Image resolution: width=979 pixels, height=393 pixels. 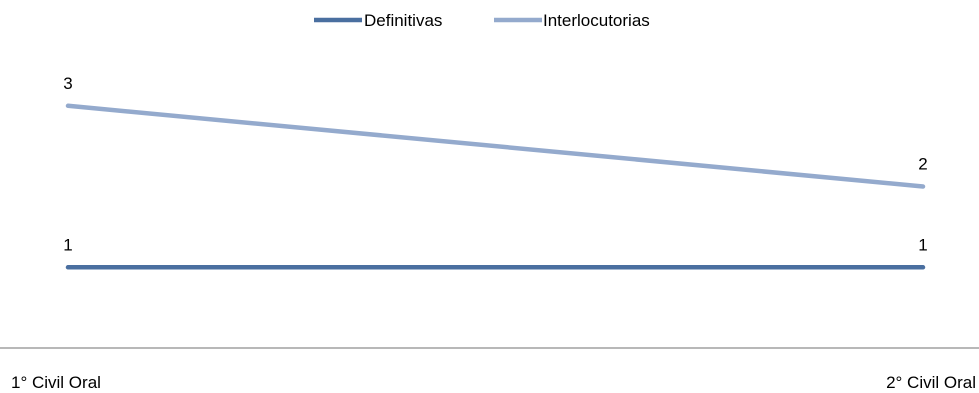 I want to click on legend-item-interlocutorias: Interlocutorias, so click(x=572, y=20).